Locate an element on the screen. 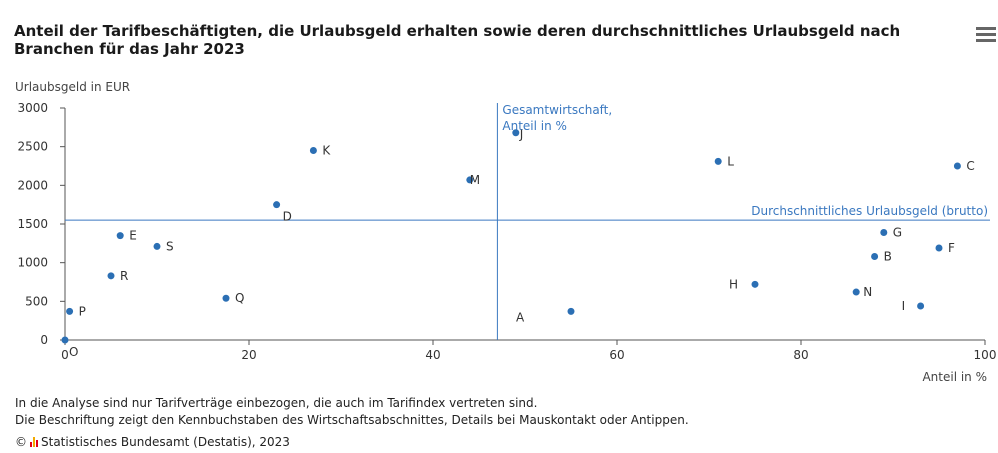  data-label-b: B is located at coordinates (888, 256).